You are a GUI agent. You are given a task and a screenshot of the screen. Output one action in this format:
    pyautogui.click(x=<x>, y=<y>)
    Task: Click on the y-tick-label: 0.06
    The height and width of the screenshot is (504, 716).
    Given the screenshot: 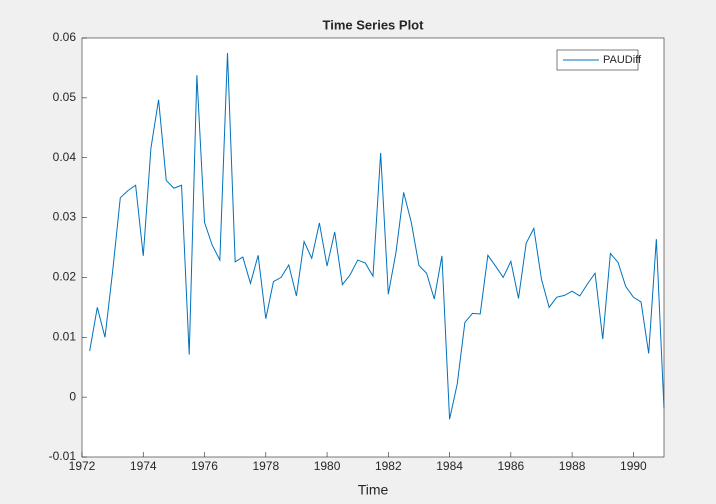 What is the action you would take?
    pyautogui.click(x=65, y=37)
    